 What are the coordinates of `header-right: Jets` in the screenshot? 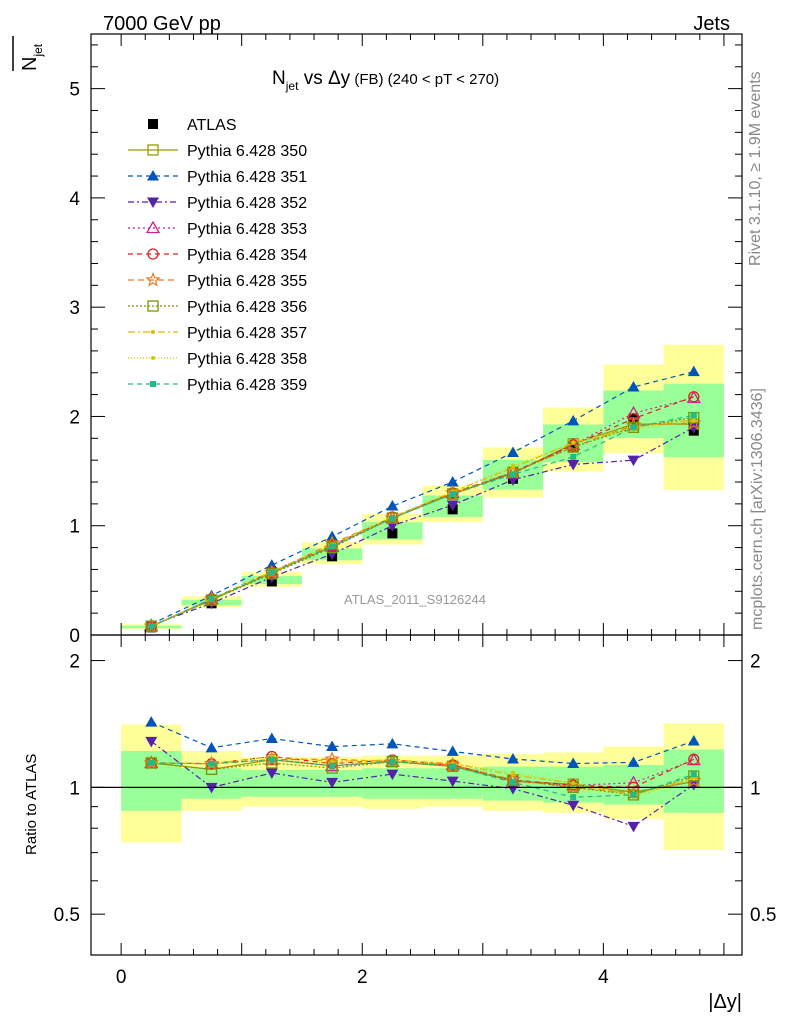 It's located at (711, 24).